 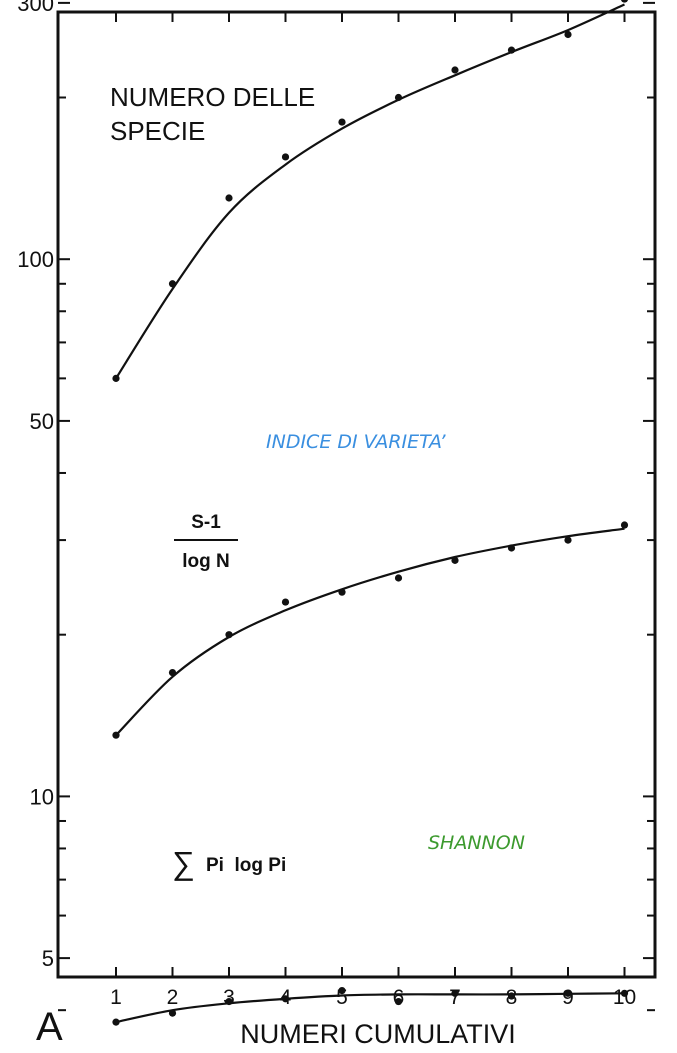 I want to click on y-tick-label: 300, so click(x=35, y=8).